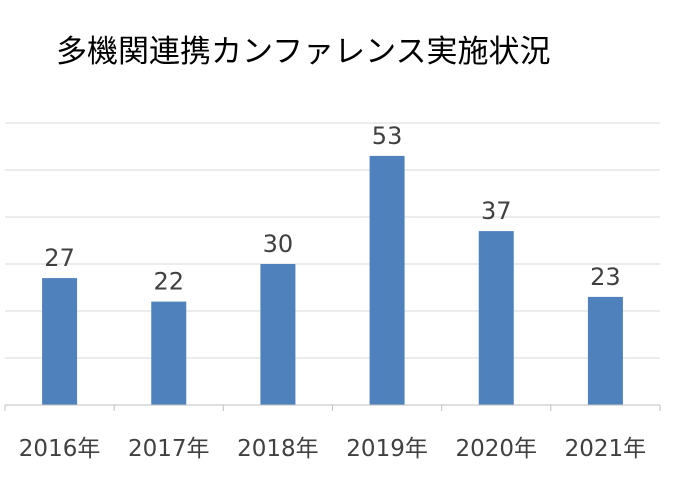 Image resolution: width=673 pixels, height=477 pixels. What do you see at coordinates (387, 449) in the screenshot?
I see `x-tick-label: 2019年` at bounding box center [387, 449].